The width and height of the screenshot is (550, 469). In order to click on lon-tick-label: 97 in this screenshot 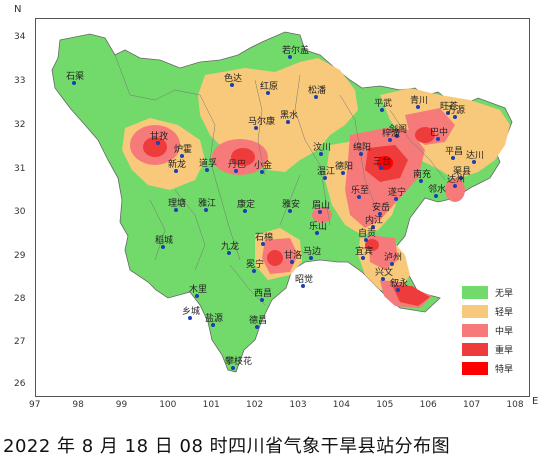, I will do `click(35, 405)`.